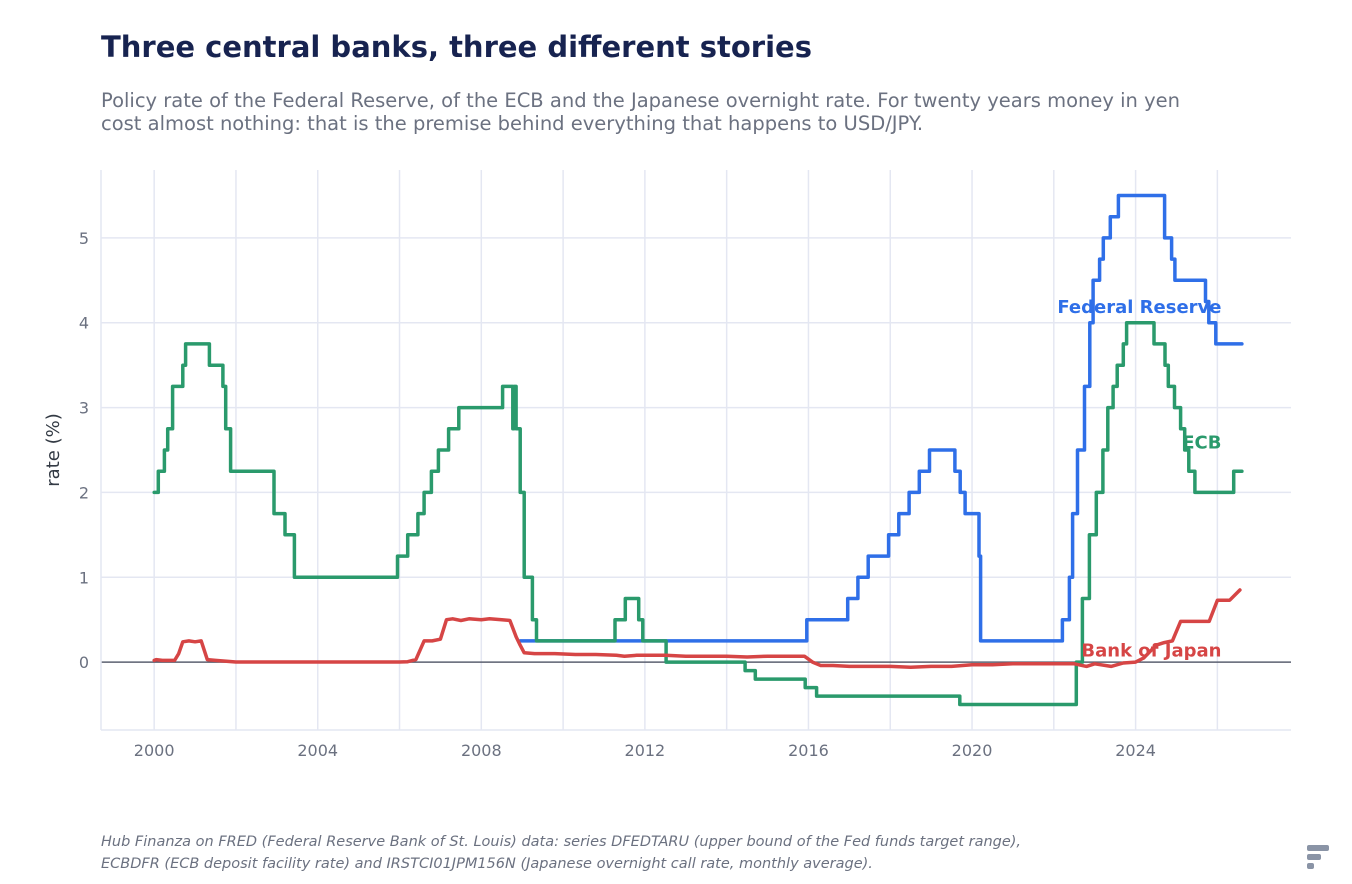 This screenshot has height=884, width=1352. Describe the element at coordinates (84, 577) in the screenshot. I see `y-tick-label: 1` at that location.